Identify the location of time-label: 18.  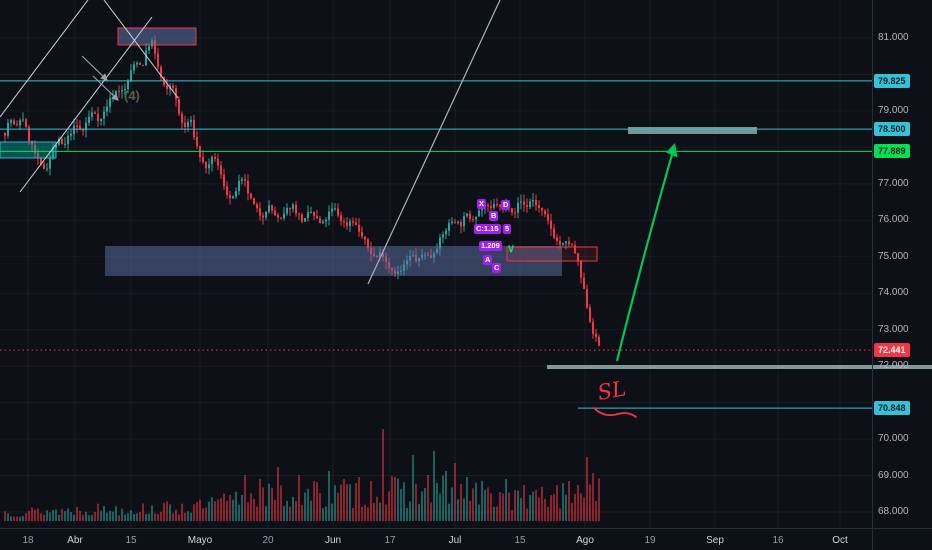
(28, 540).